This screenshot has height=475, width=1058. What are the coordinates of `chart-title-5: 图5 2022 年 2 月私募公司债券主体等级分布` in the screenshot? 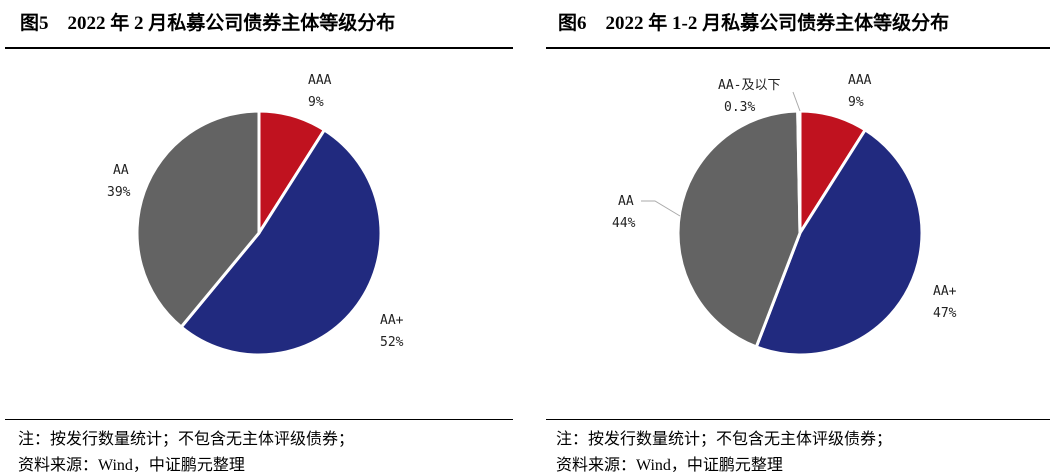 It's located at (208, 23).